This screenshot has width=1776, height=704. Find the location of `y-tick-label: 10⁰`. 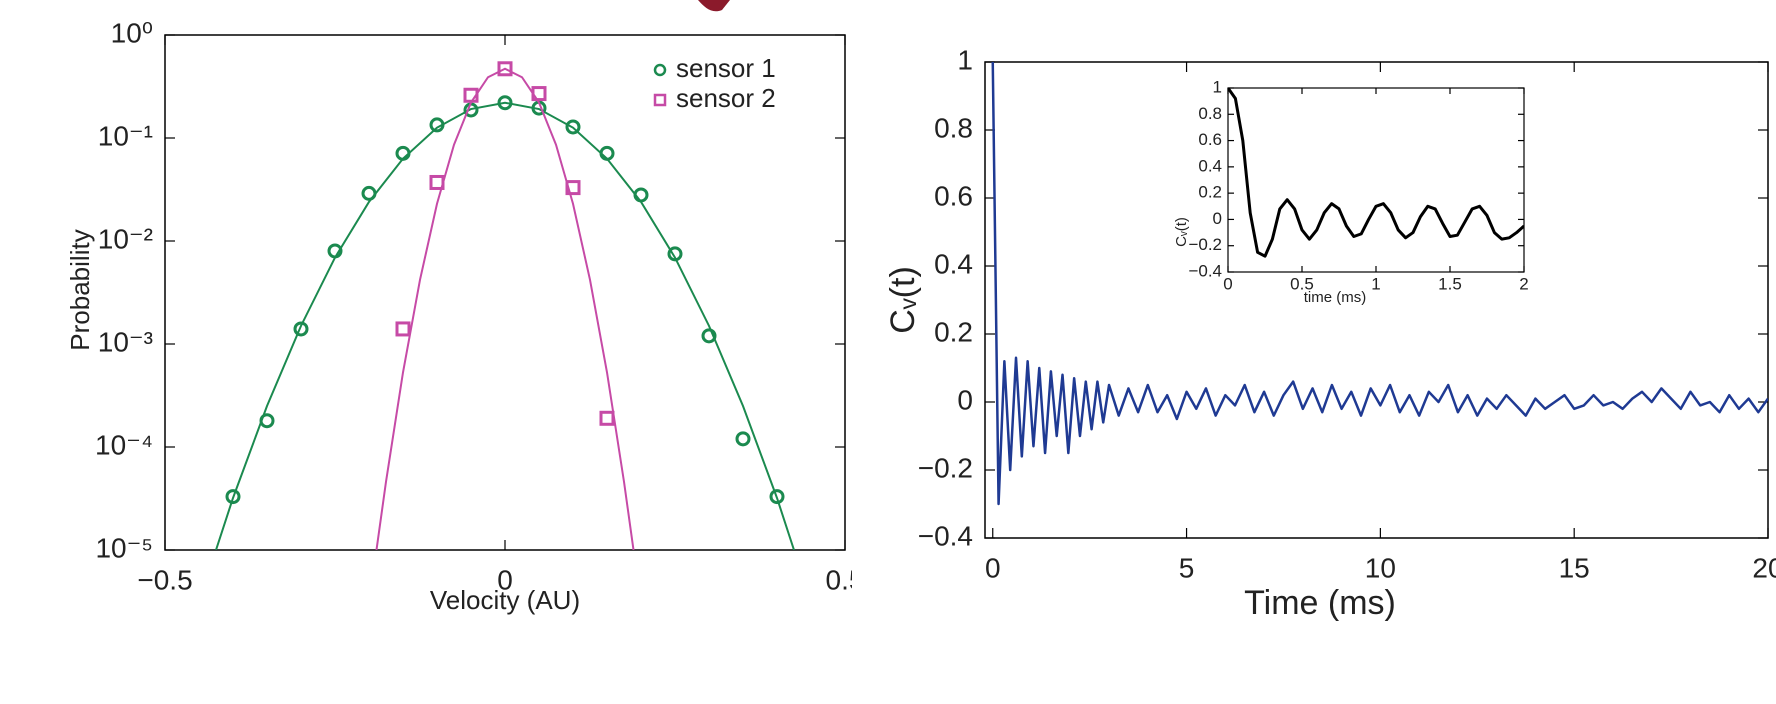

y-tick-label: 10⁰ is located at coordinates (132, 32).